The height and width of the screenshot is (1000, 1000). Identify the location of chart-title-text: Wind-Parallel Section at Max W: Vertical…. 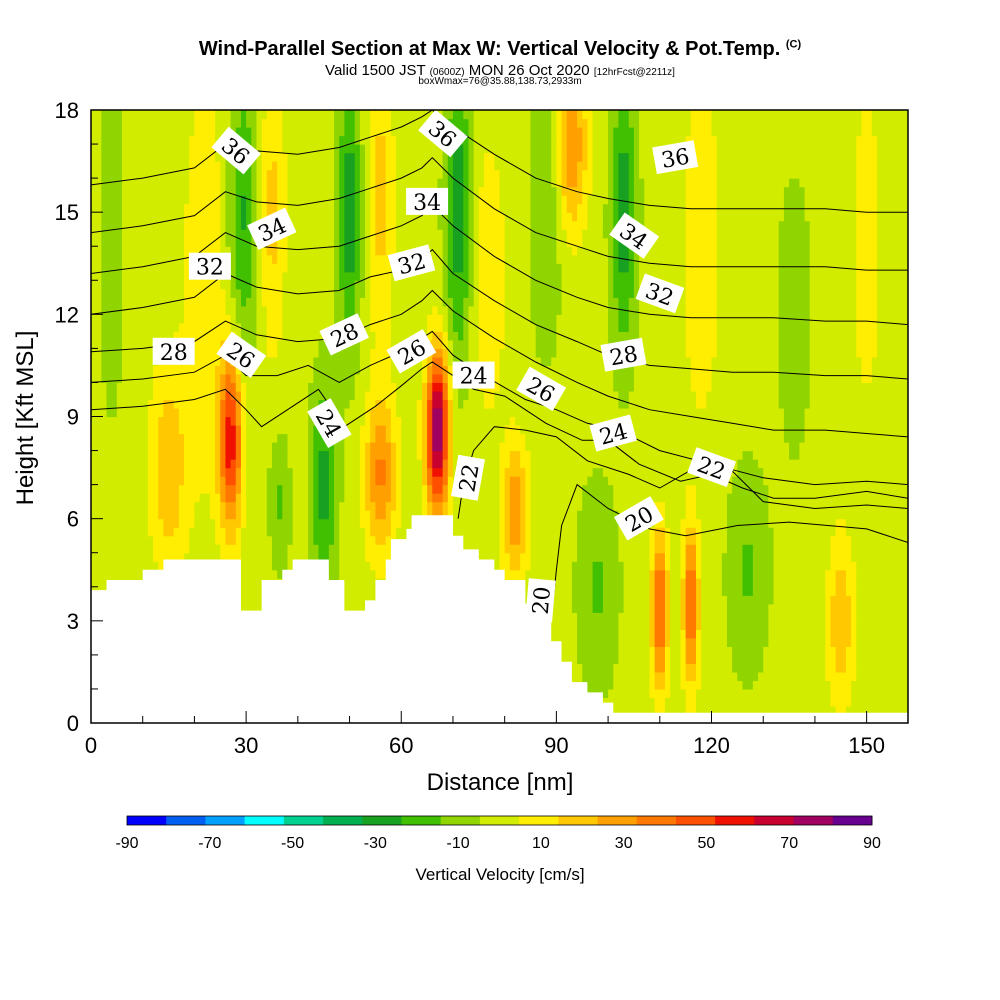
(489, 49).